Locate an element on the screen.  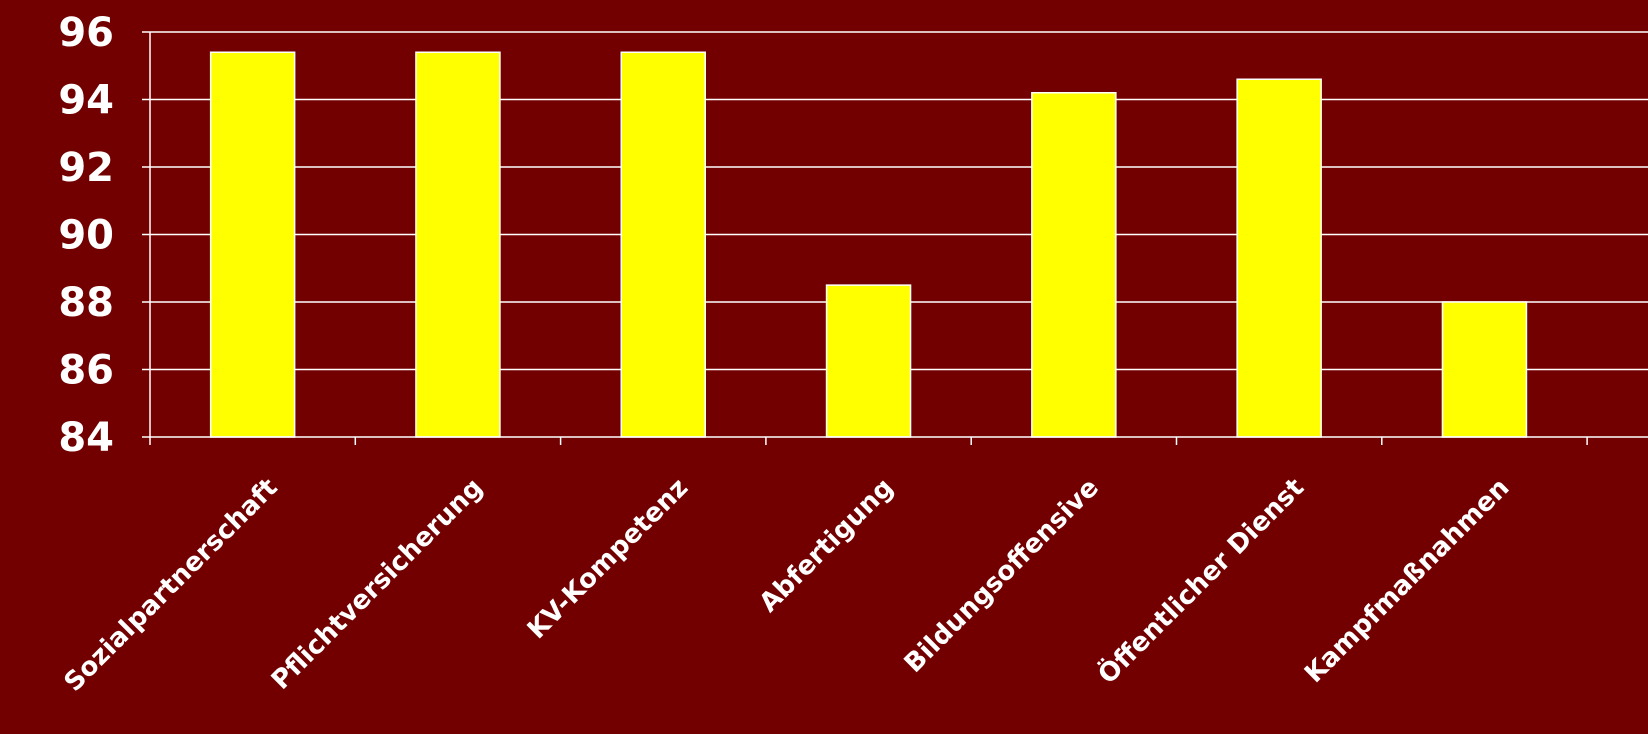
y-tick-label: 96 is located at coordinates (86, 33).